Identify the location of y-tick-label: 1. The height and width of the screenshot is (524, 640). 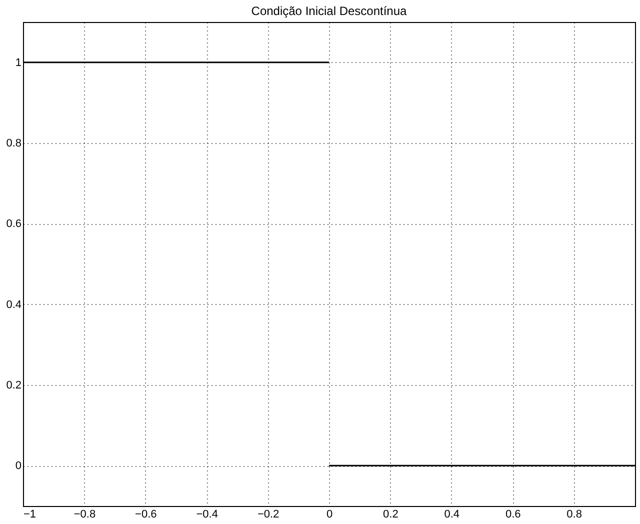
(18, 62).